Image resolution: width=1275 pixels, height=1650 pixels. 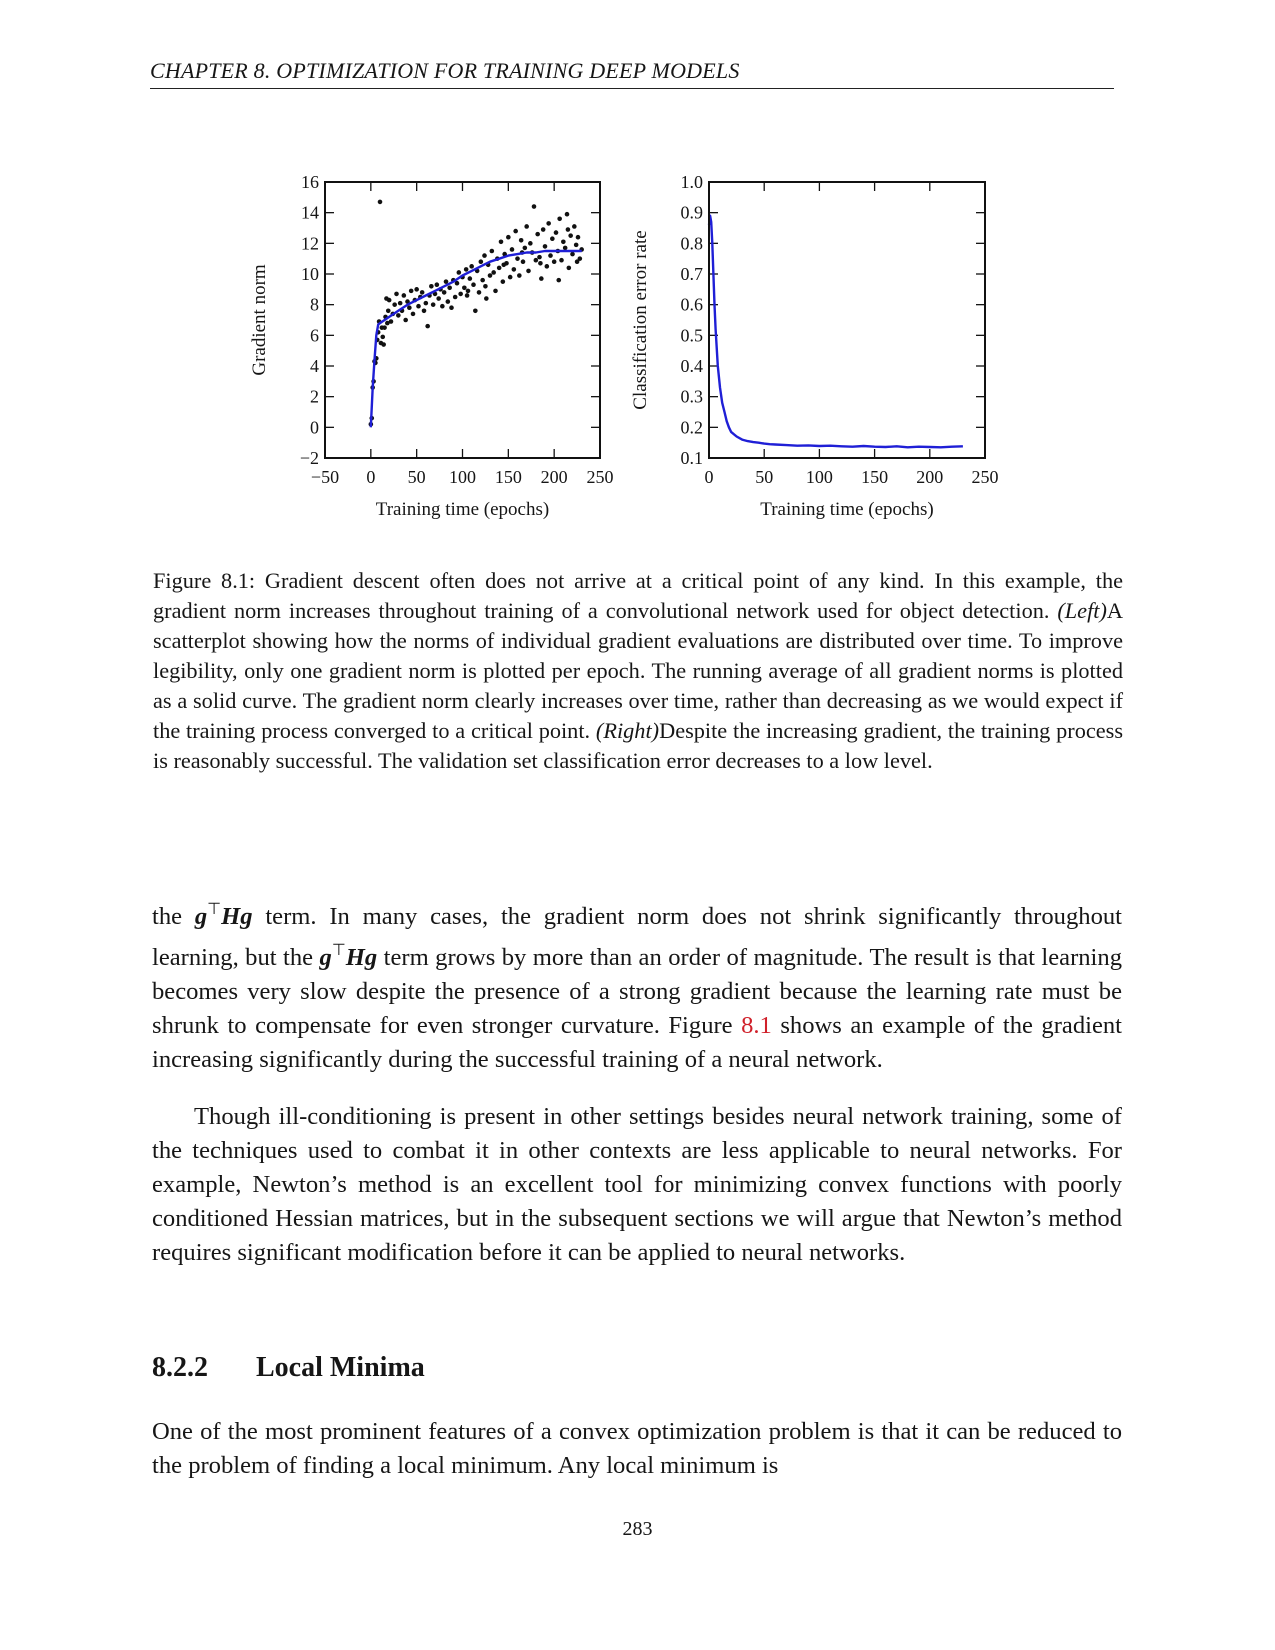 I want to click on caption-left-label: (Left), so click(x=1082, y=610).